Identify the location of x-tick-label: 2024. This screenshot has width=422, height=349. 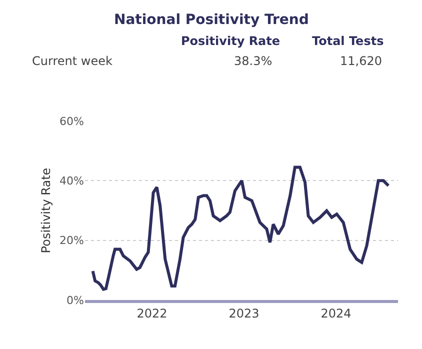
(336, 313).